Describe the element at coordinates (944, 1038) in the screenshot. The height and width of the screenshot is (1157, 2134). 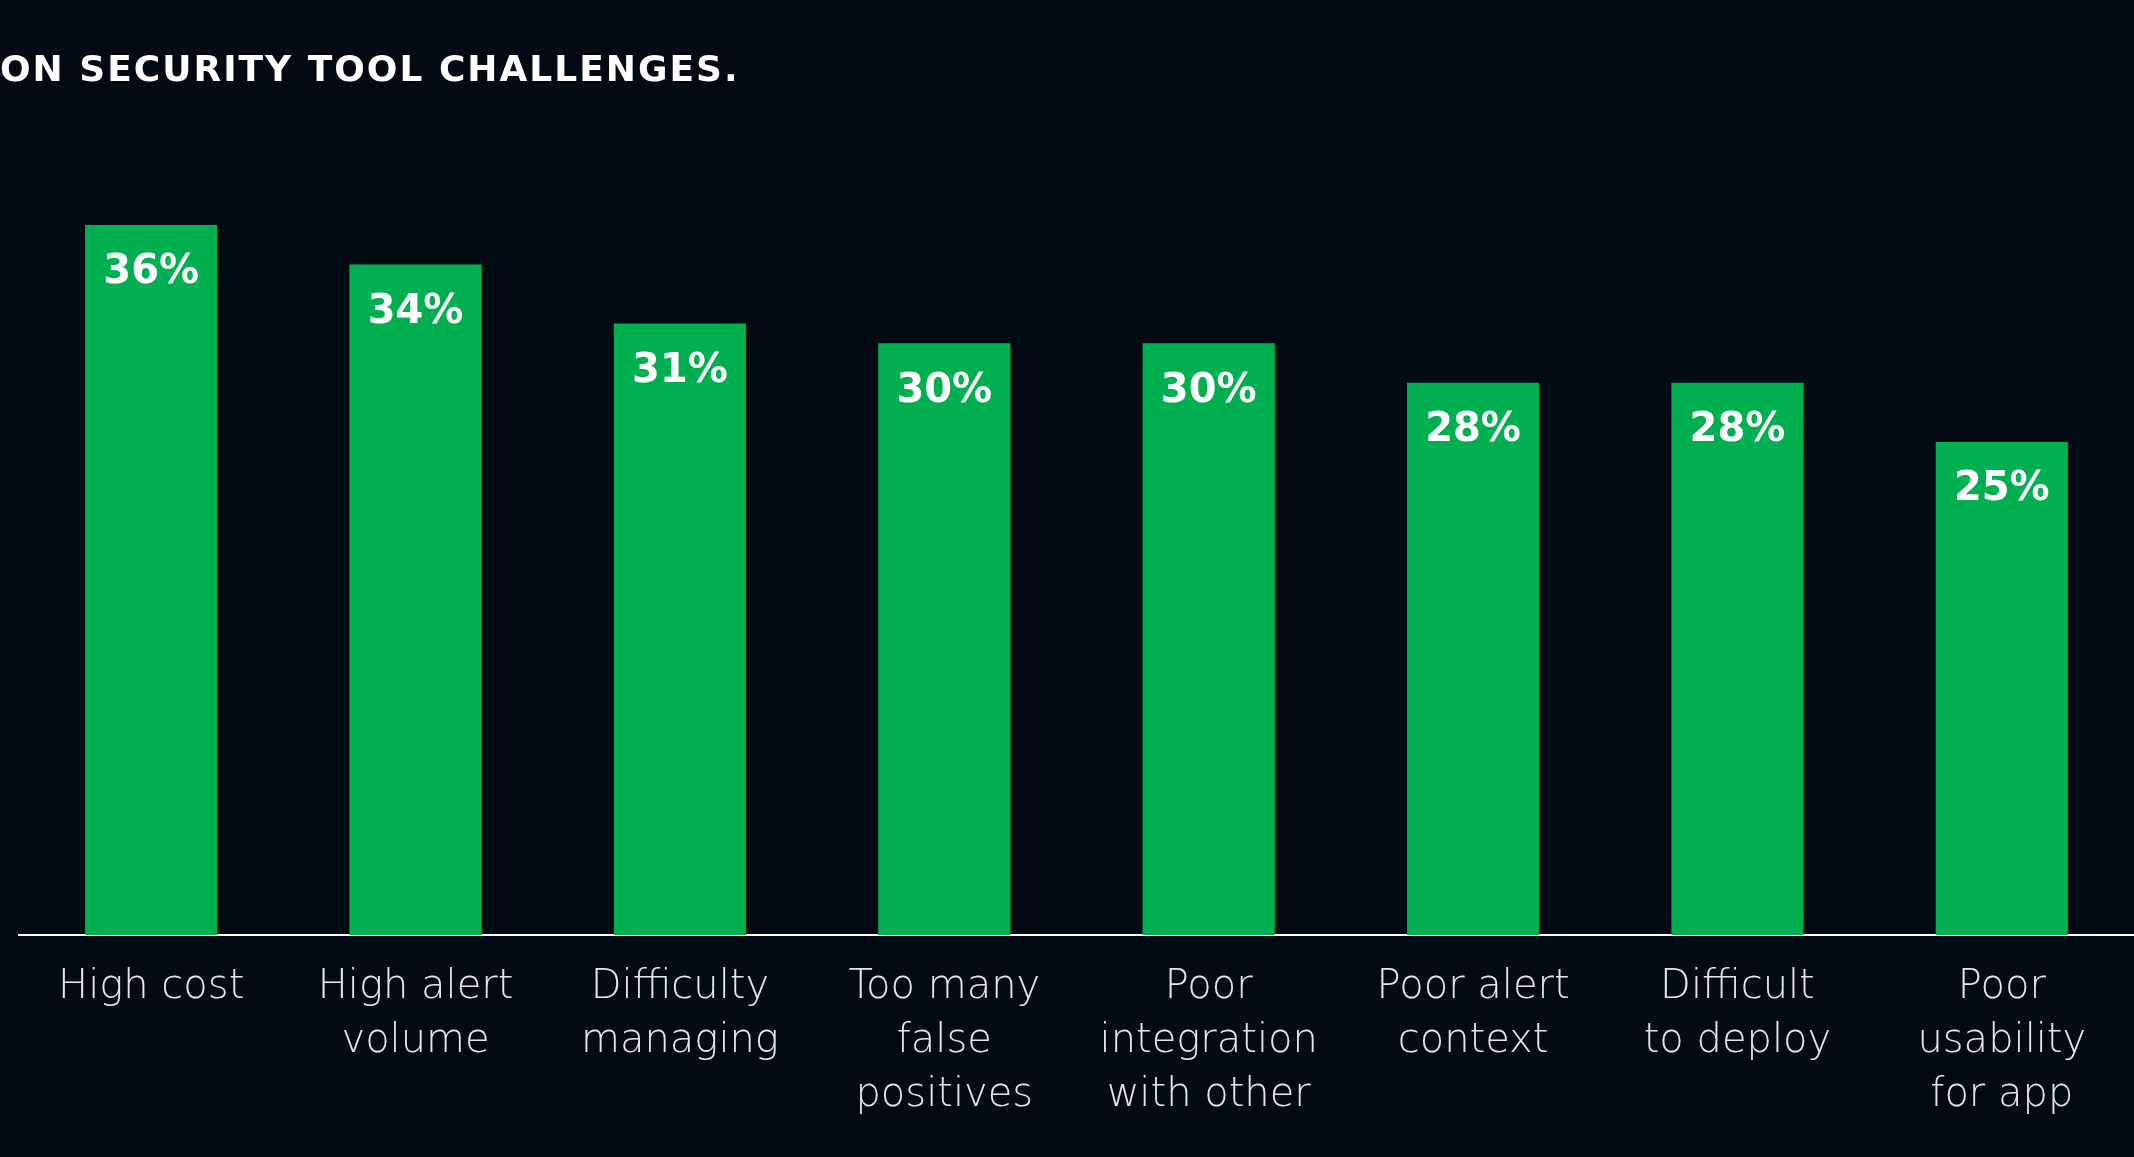
I see `x-tick-label: Too many false positives` at that location.